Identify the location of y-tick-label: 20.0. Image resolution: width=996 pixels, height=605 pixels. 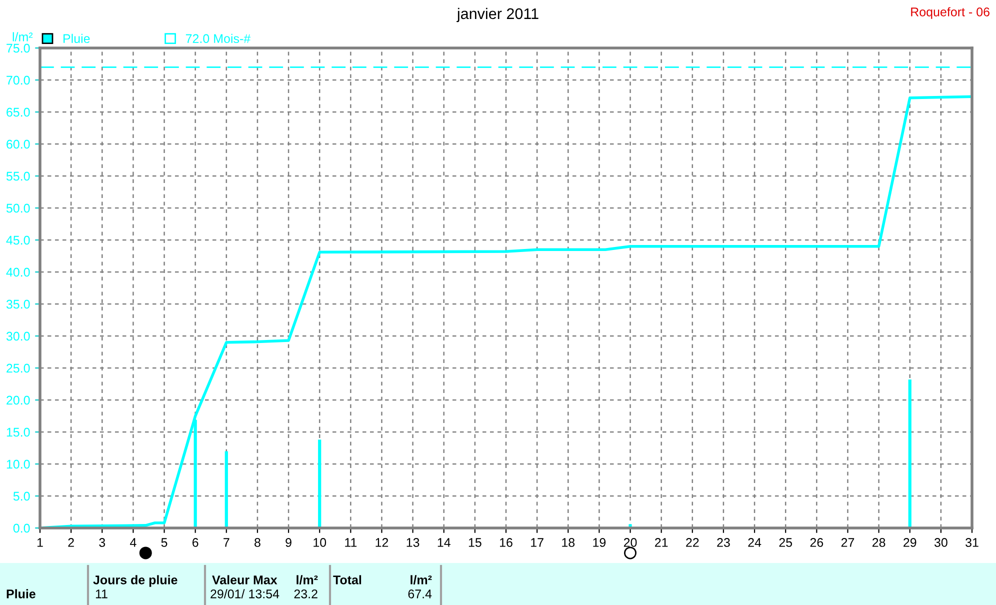
(18, 400).